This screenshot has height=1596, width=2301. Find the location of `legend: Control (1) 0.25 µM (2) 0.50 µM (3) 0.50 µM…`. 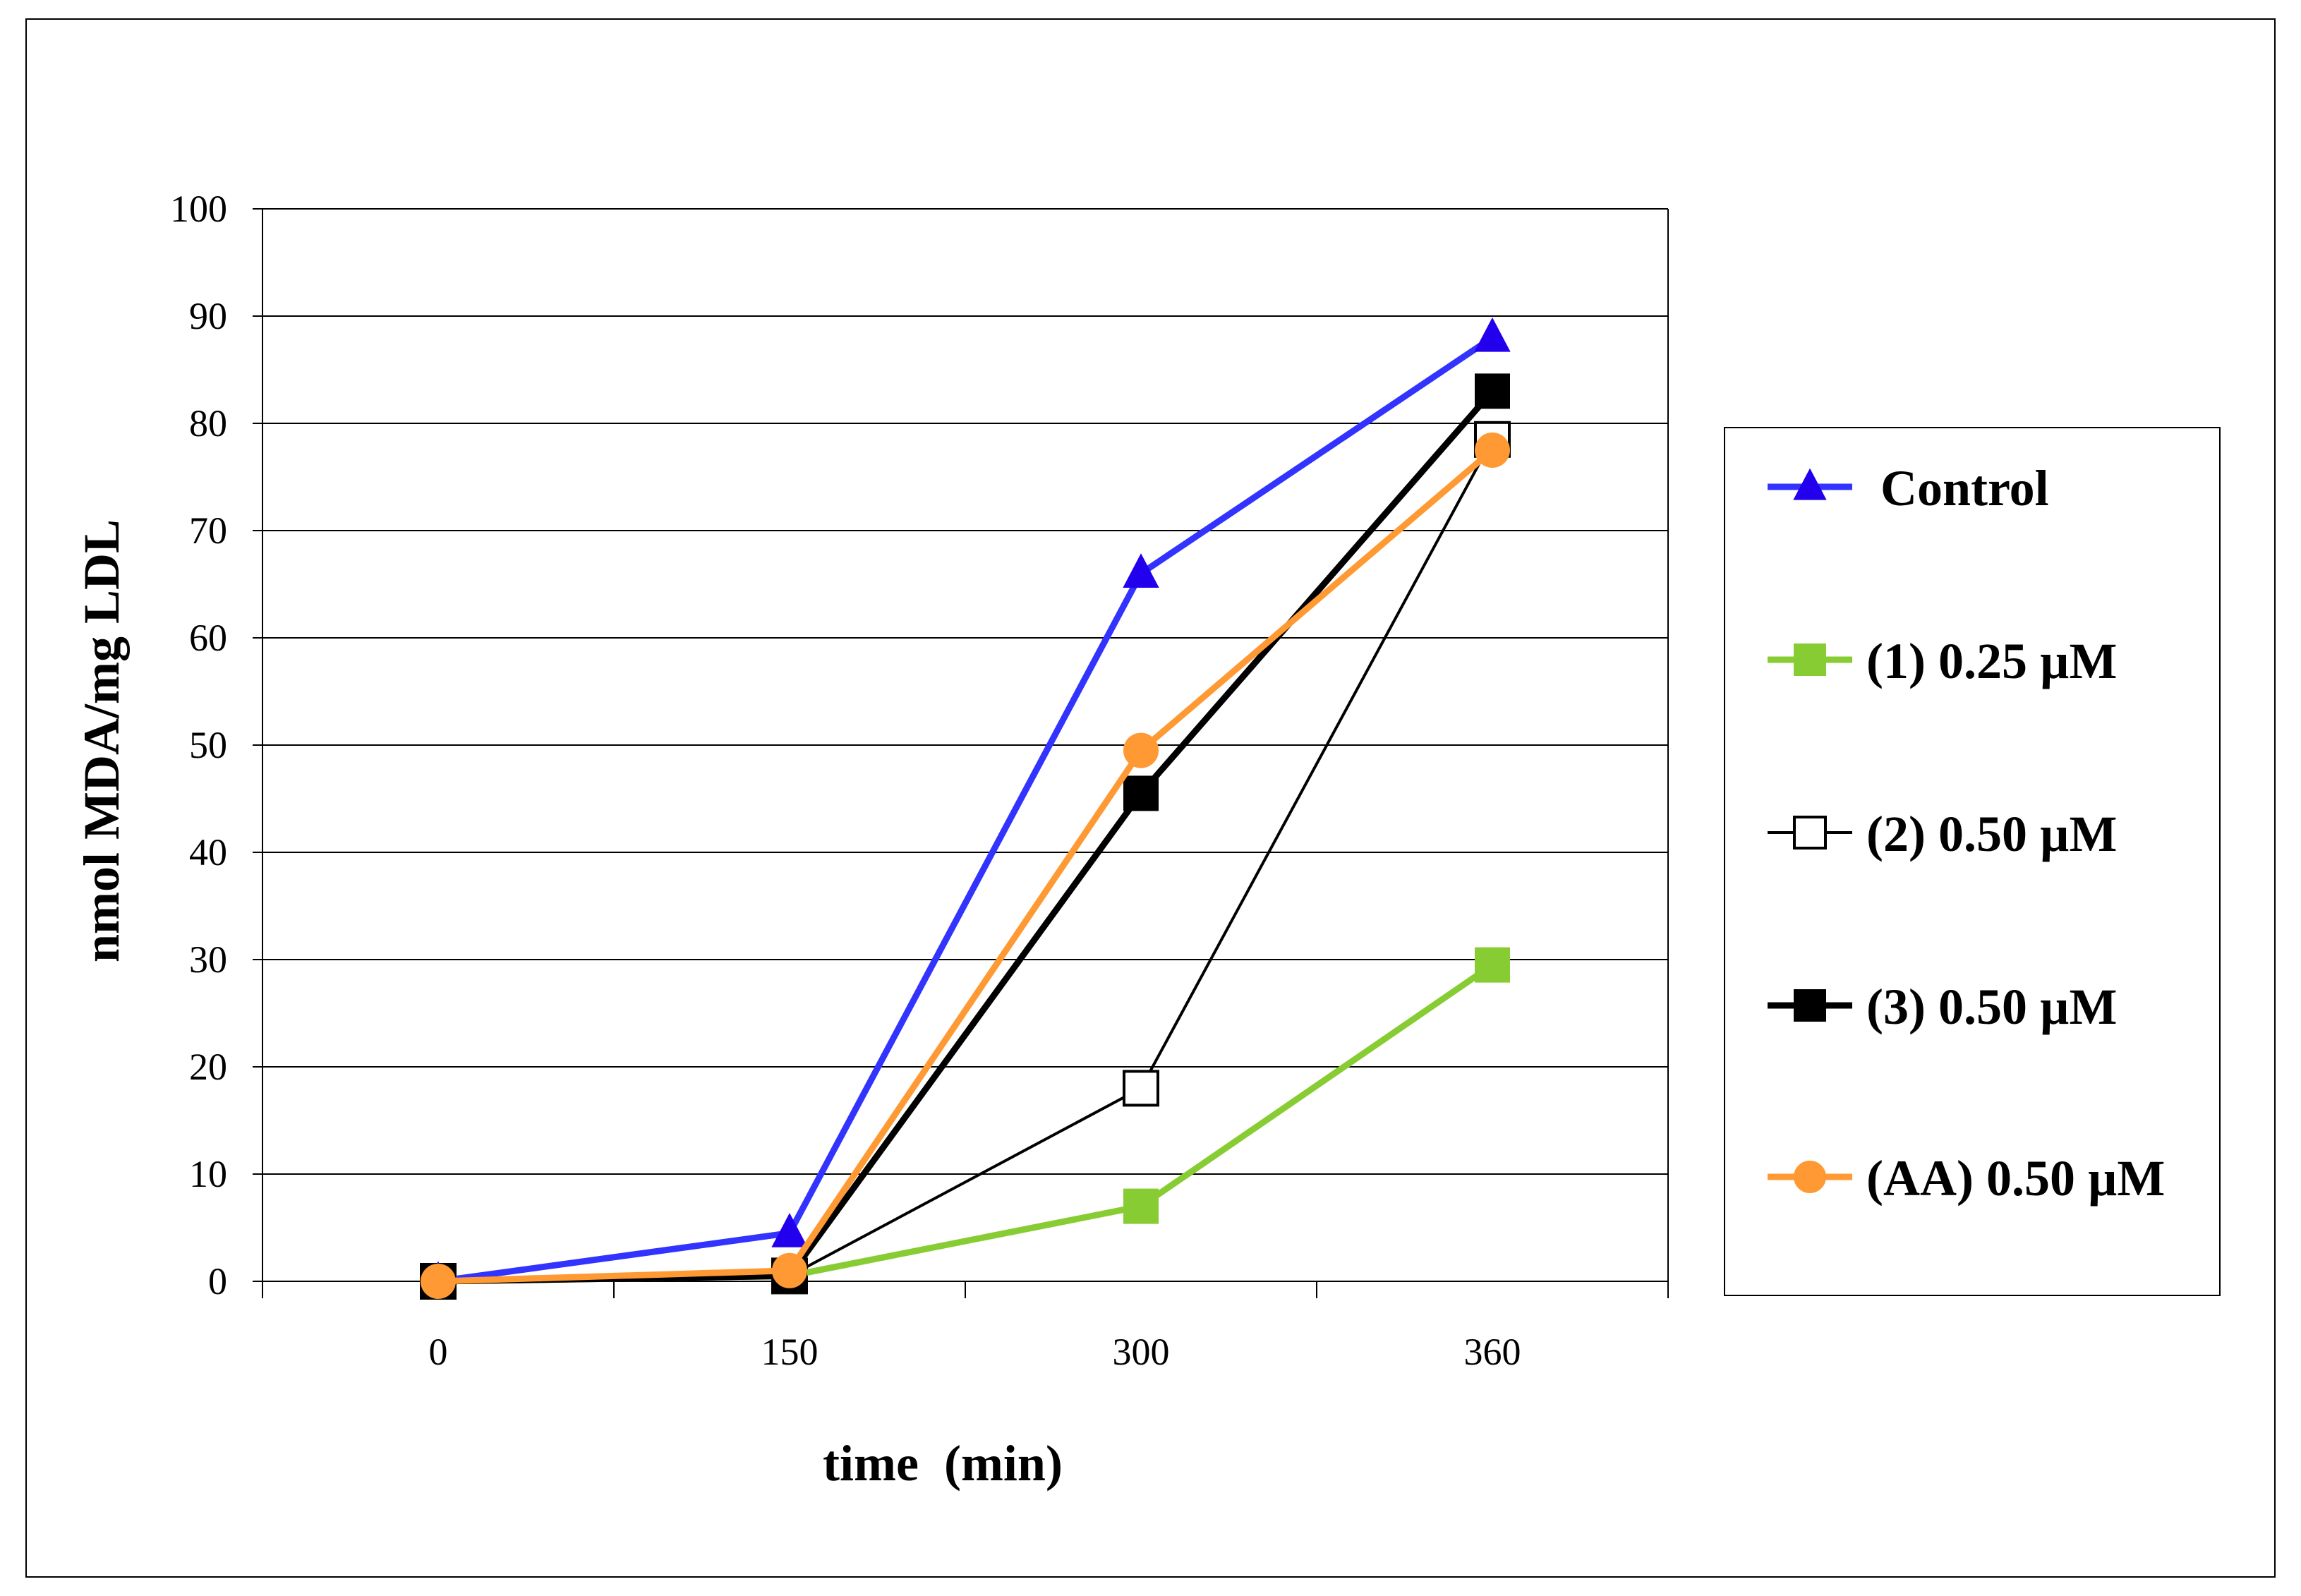

legend: Control (1) 0.25 µM (2) 0.50 µM (3) 0.50 µM… is located at coordinates (1972, 861).